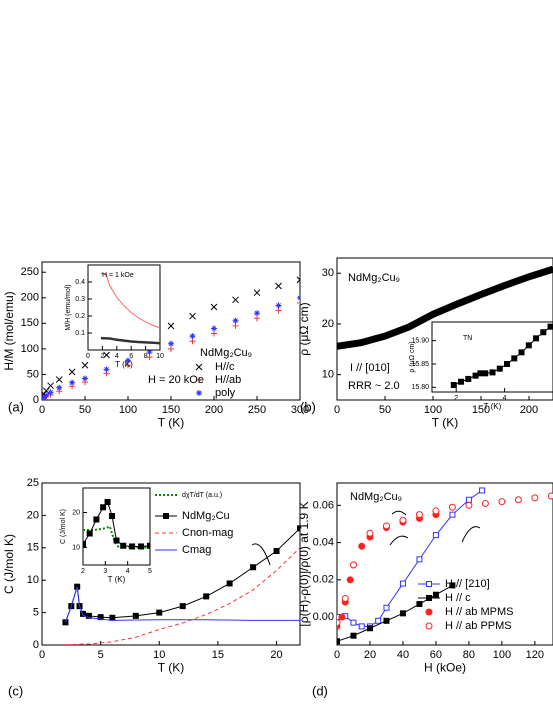 Image resolution: width=553 pixels, height=715 pixels. What do you see at coordinates (105, 571) in the screenshot?
I see `x-tick-label: 3` at bounding box center [105, 571].